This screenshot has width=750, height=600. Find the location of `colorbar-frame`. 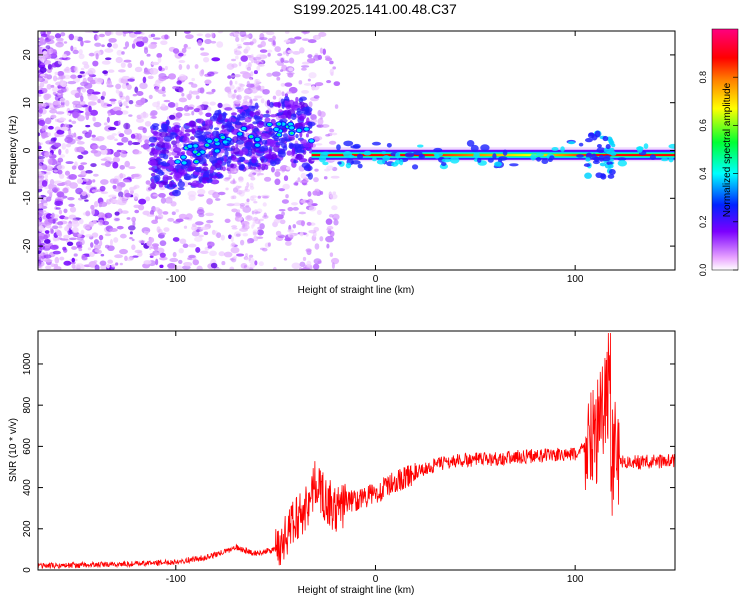

colorbar-frame is located at coordinates (725, 149).